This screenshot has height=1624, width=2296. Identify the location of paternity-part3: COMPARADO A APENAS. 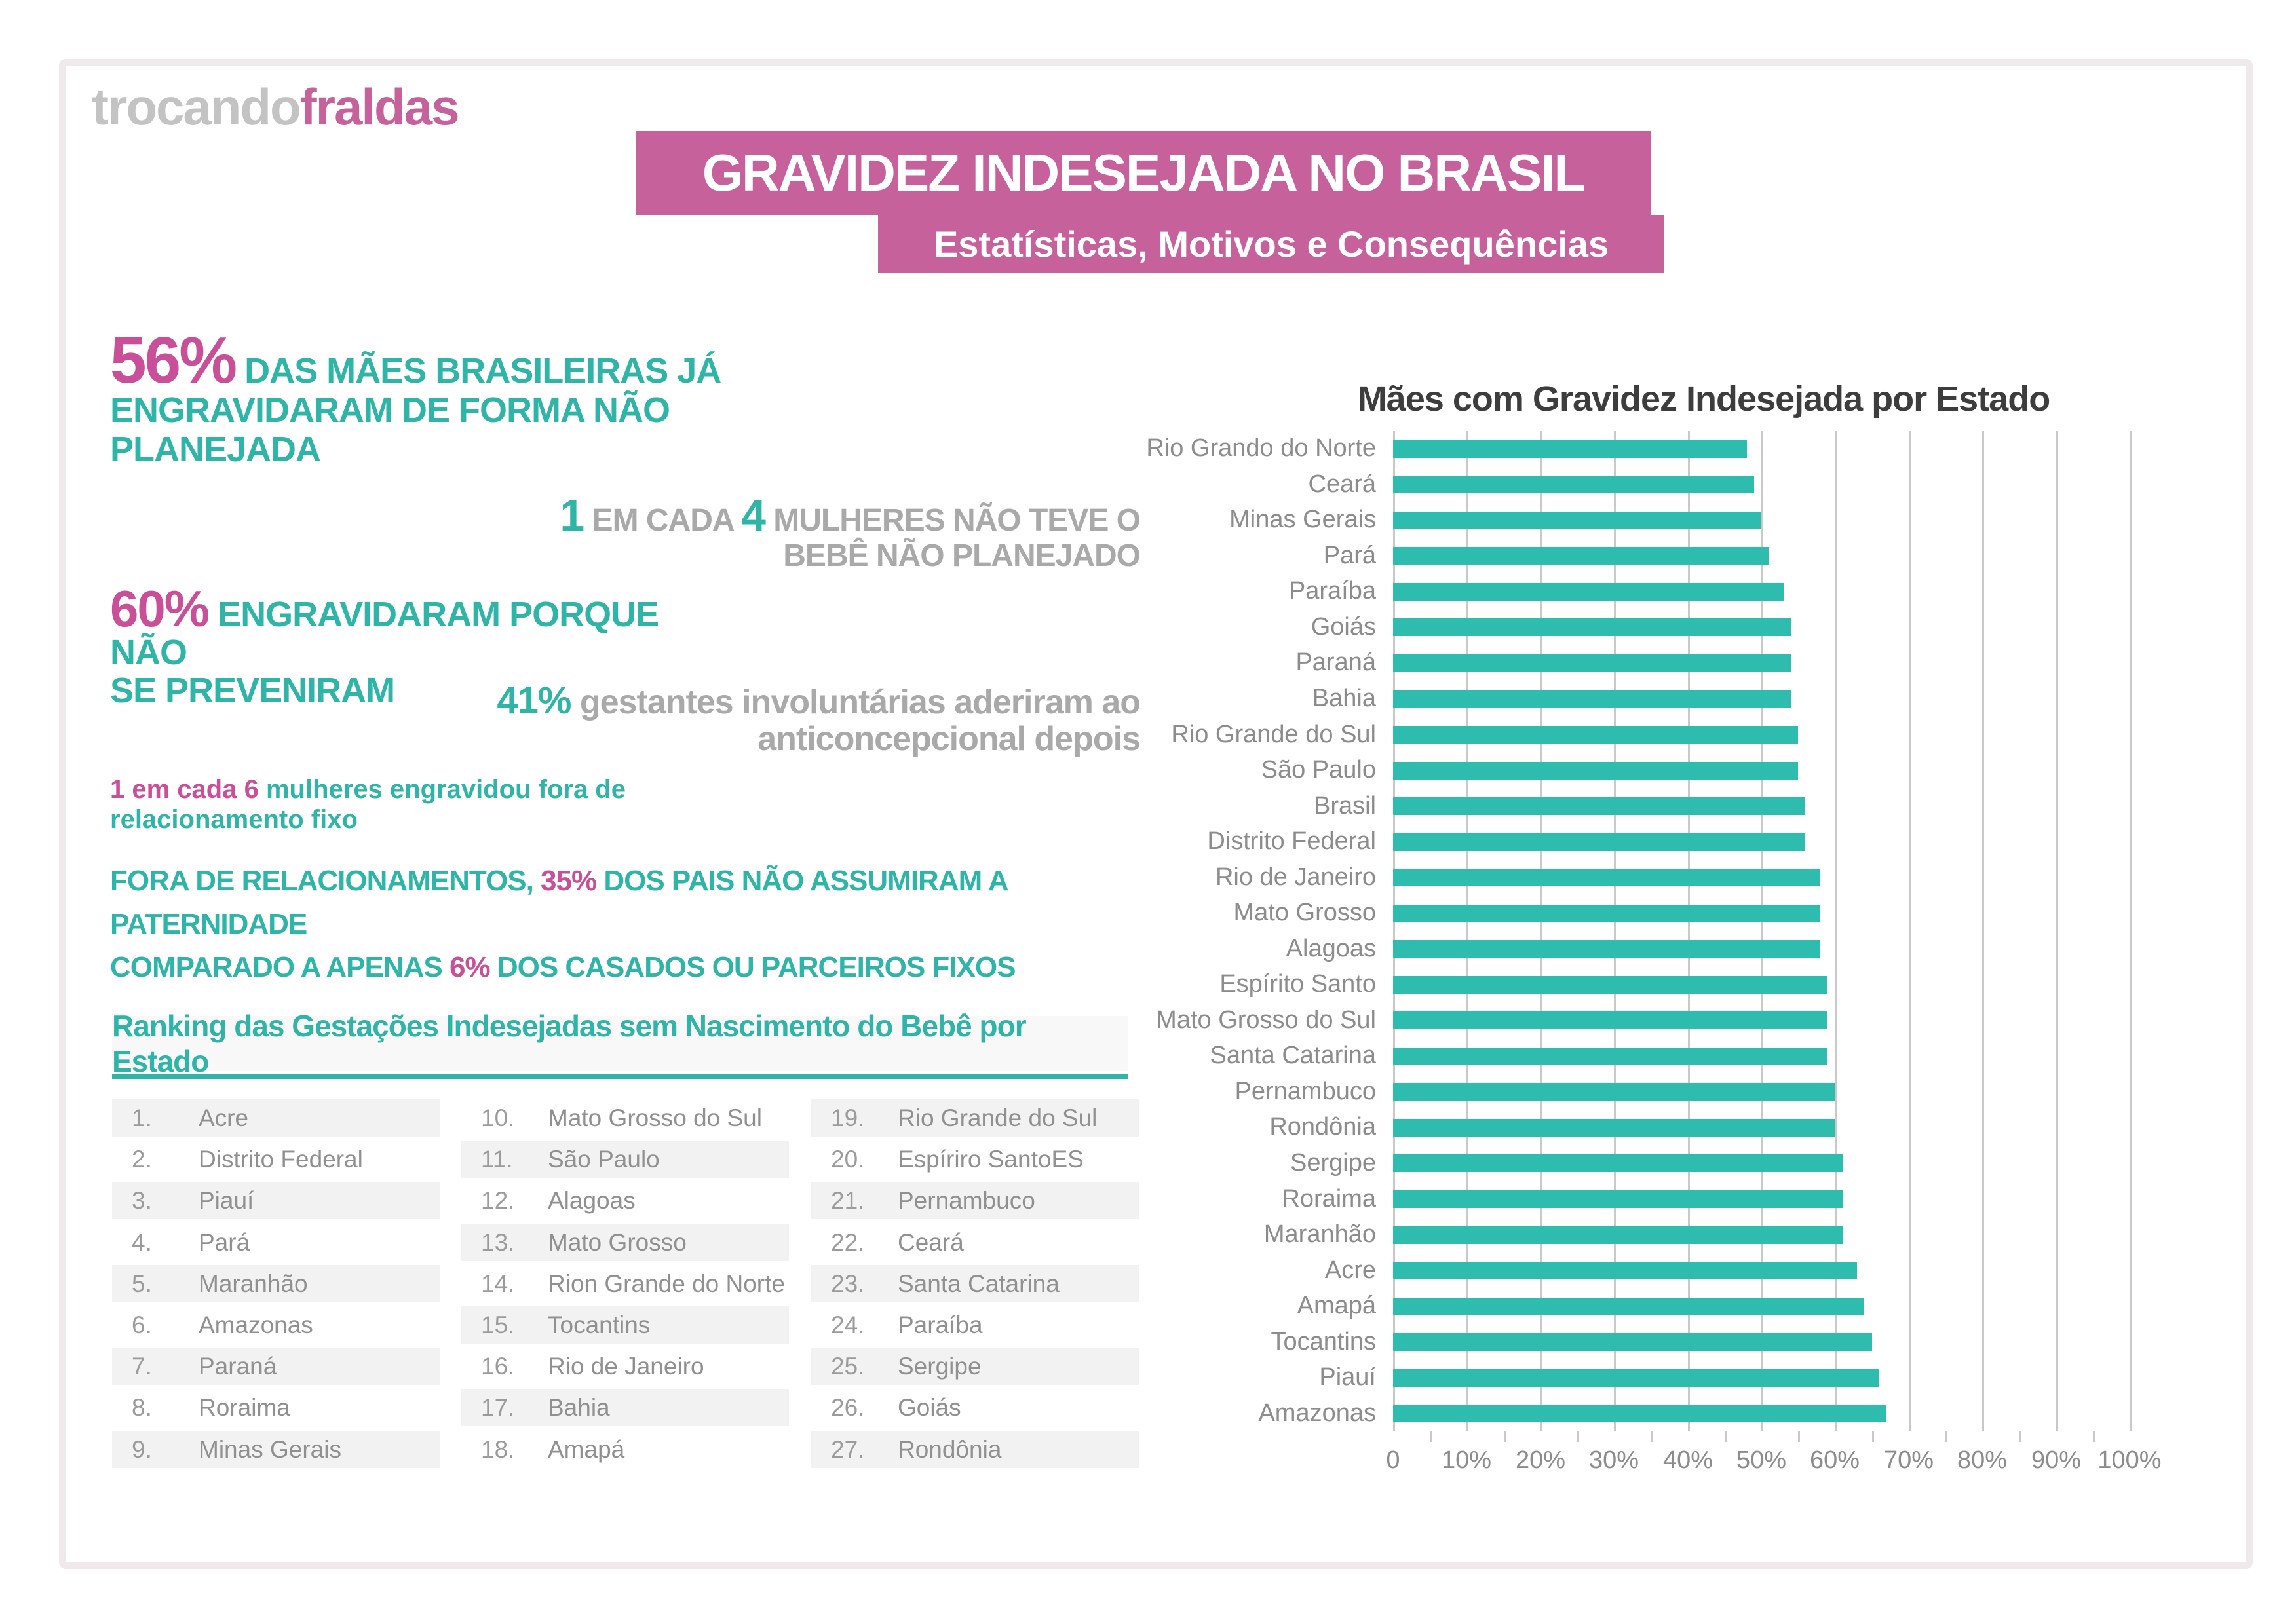
(276, 967).